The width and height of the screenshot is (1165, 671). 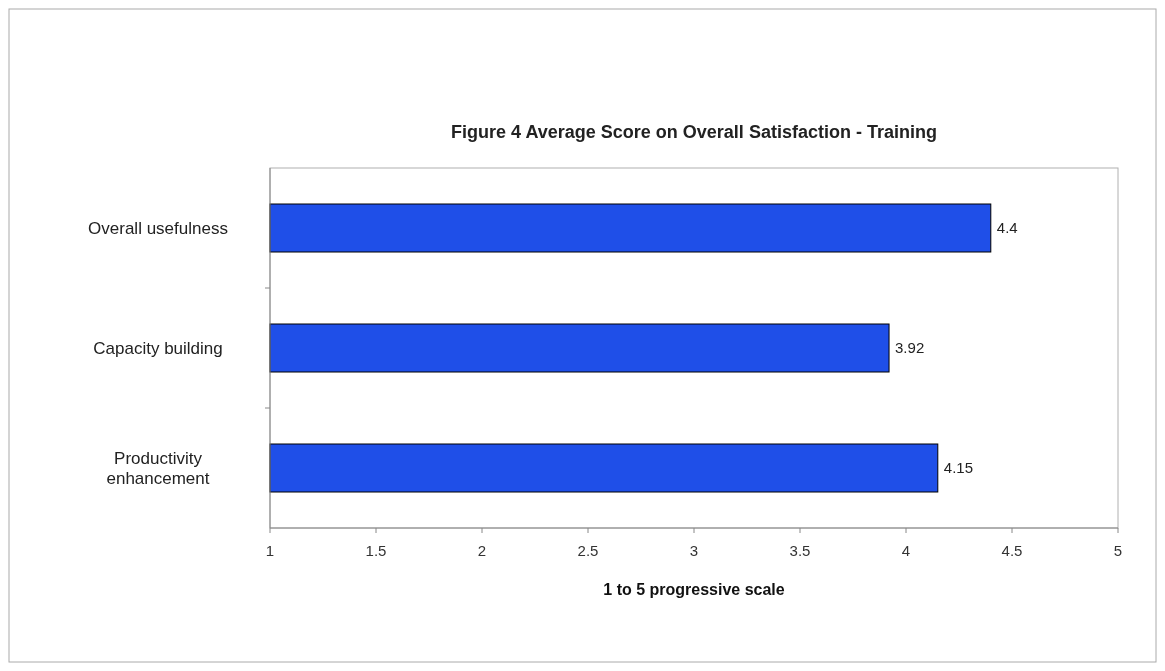 I want to click on chart-title: Figure 4 Average Score on Overall Satisfaction - Training, so click(x=694, y=132).